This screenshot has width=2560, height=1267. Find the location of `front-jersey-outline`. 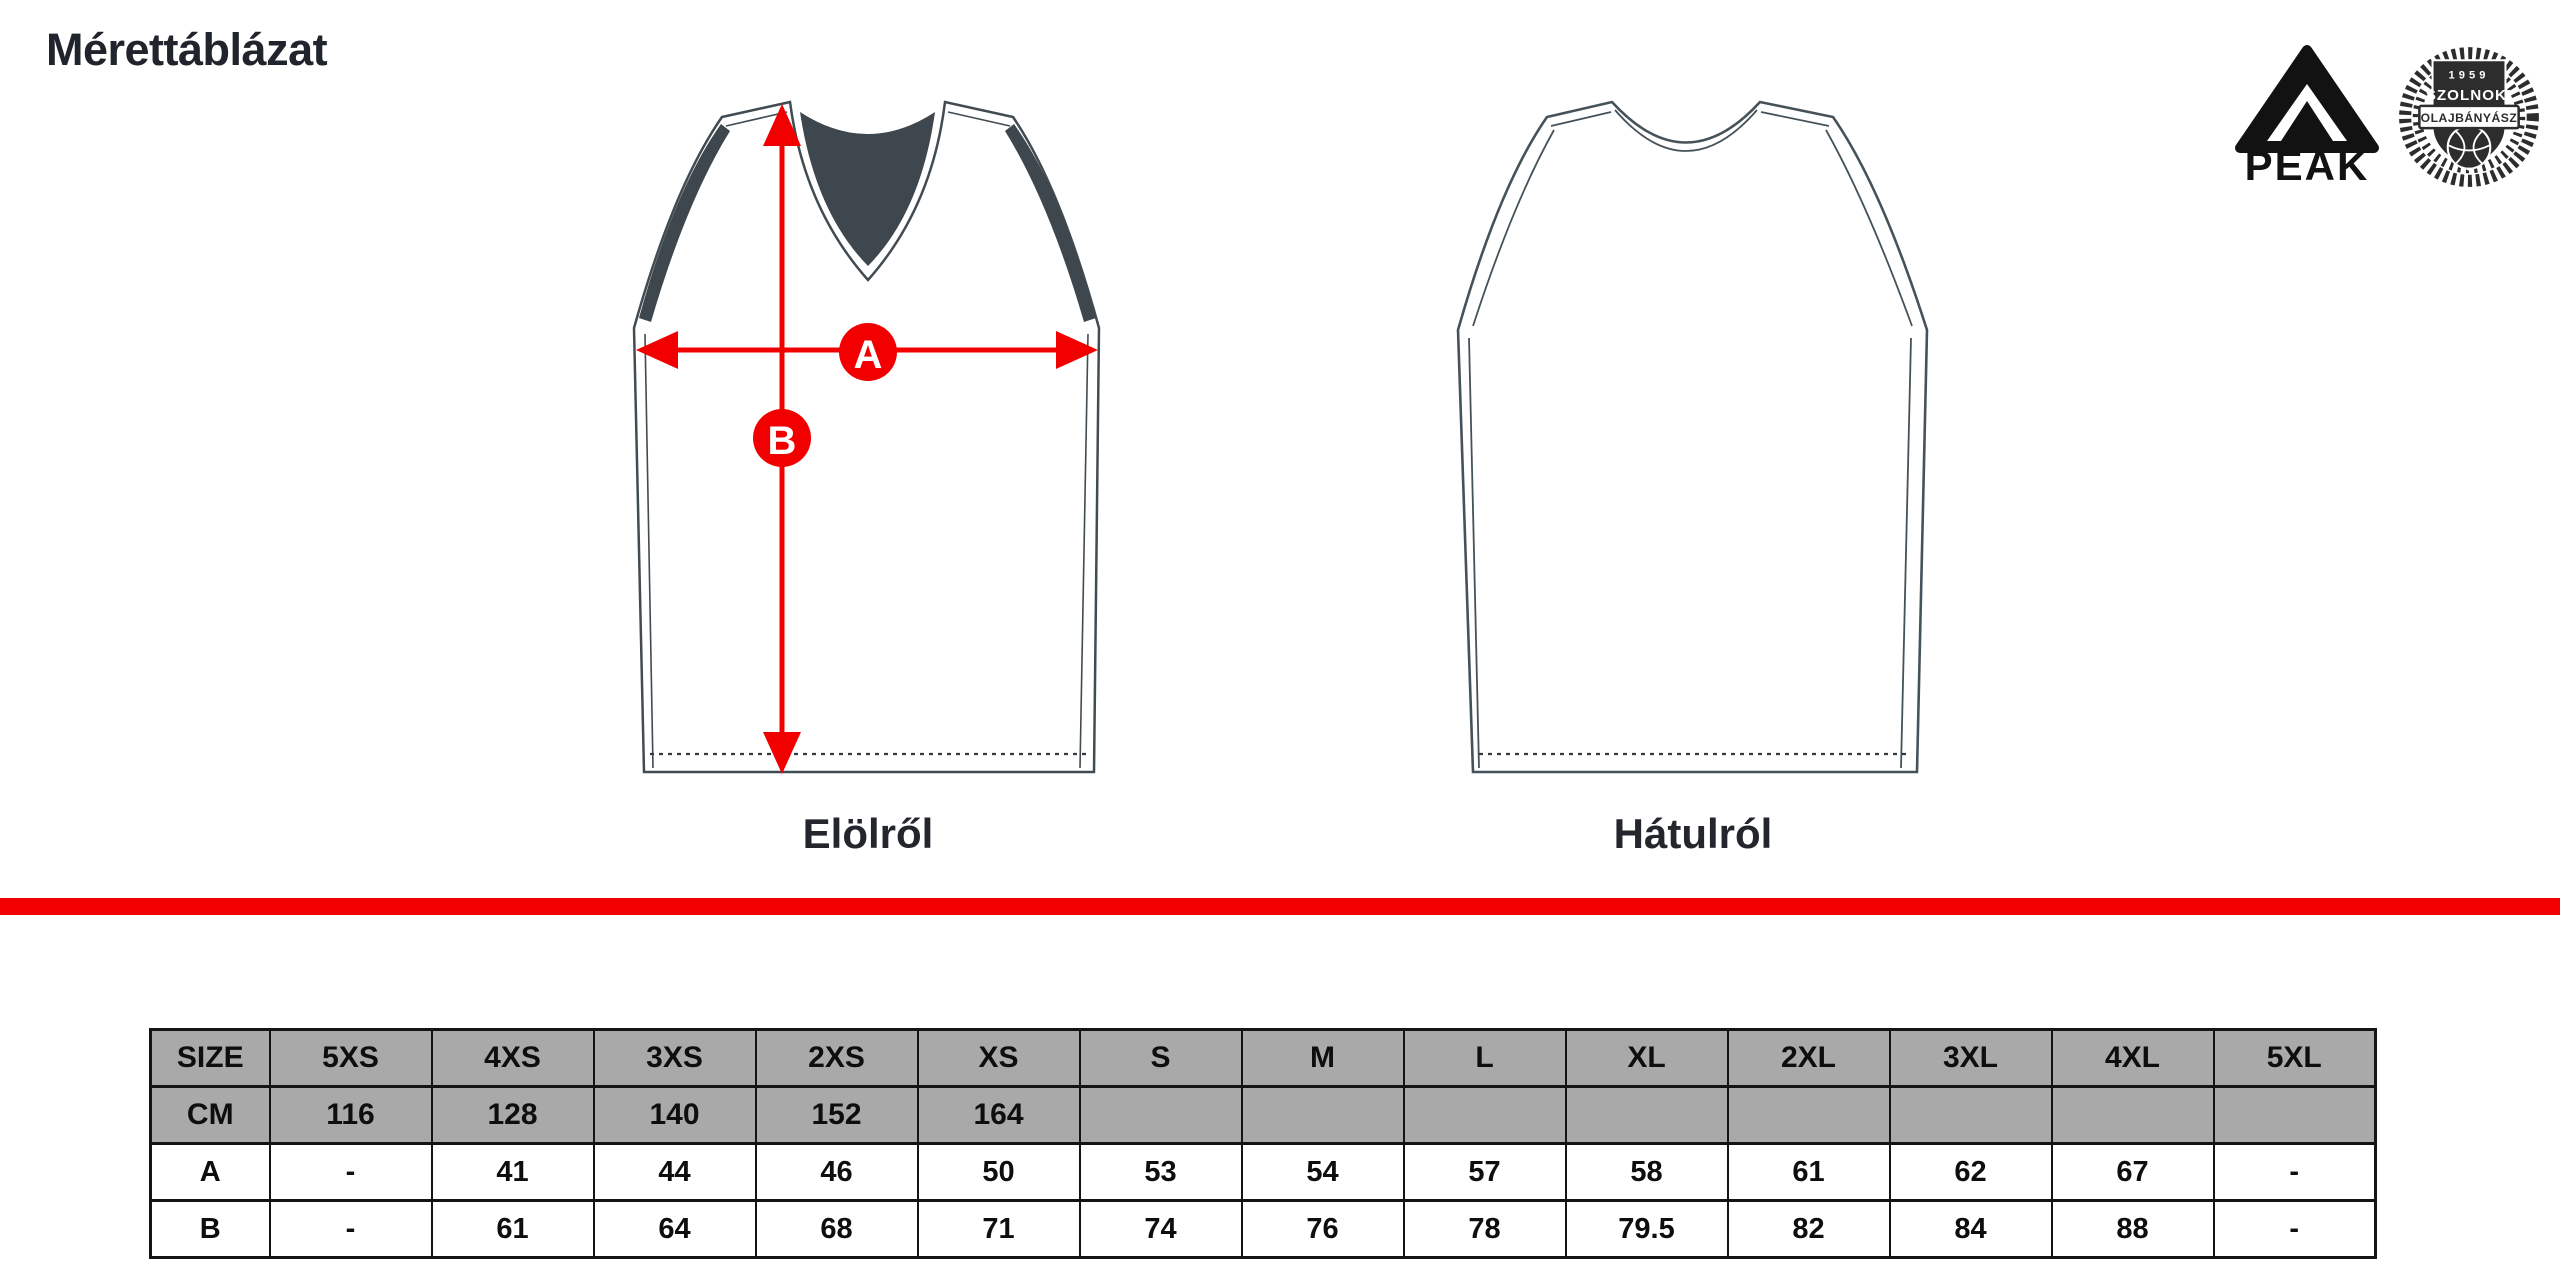

front-jersey-outline is located at coordinates (866, 437).